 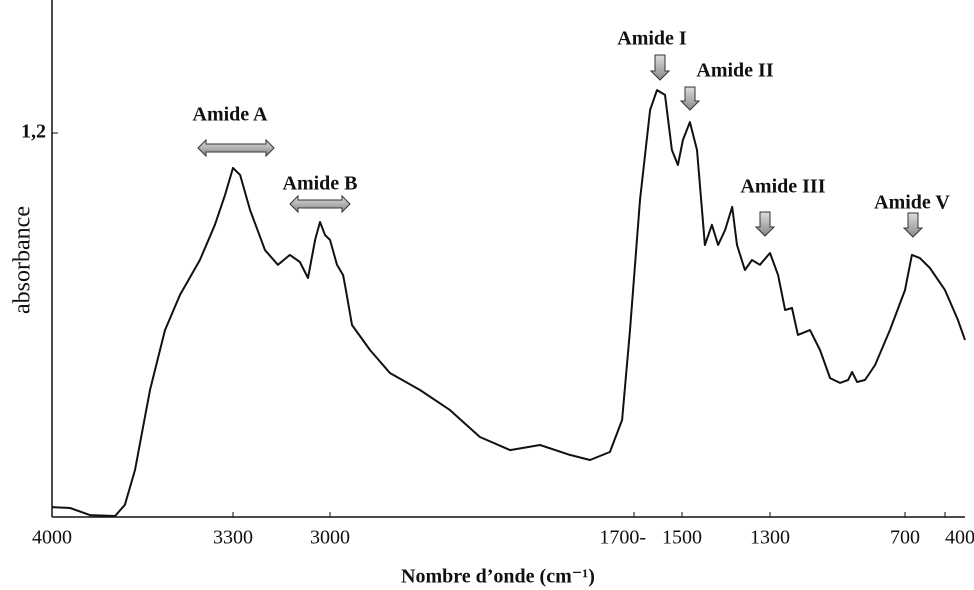 I want to click on annotation: Amide B, so click(x=320, y=184).